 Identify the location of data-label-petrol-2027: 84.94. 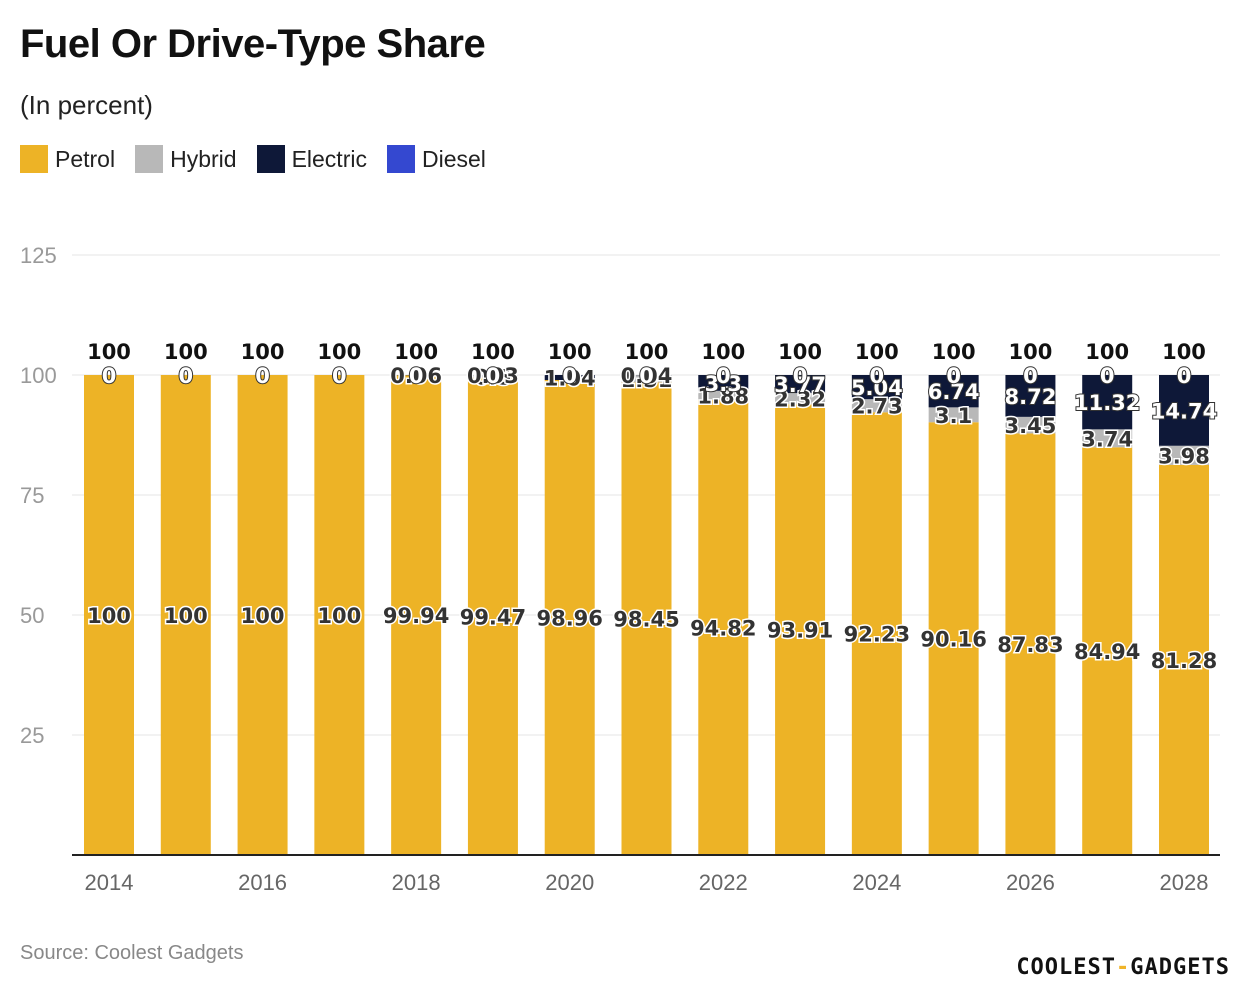
(1107, 652).